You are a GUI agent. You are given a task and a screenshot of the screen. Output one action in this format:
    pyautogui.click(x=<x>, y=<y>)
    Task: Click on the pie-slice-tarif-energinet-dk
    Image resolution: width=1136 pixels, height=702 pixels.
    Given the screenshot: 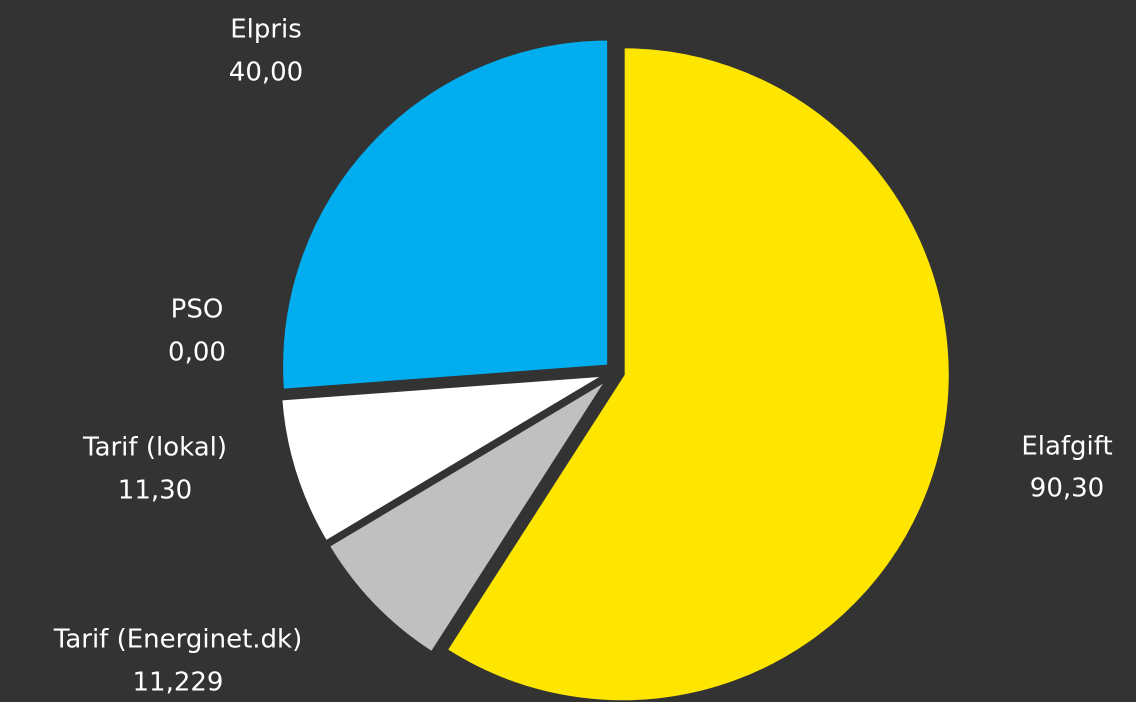 What is the action you would take?
    pyautogui.click(x=467, y=516)
    